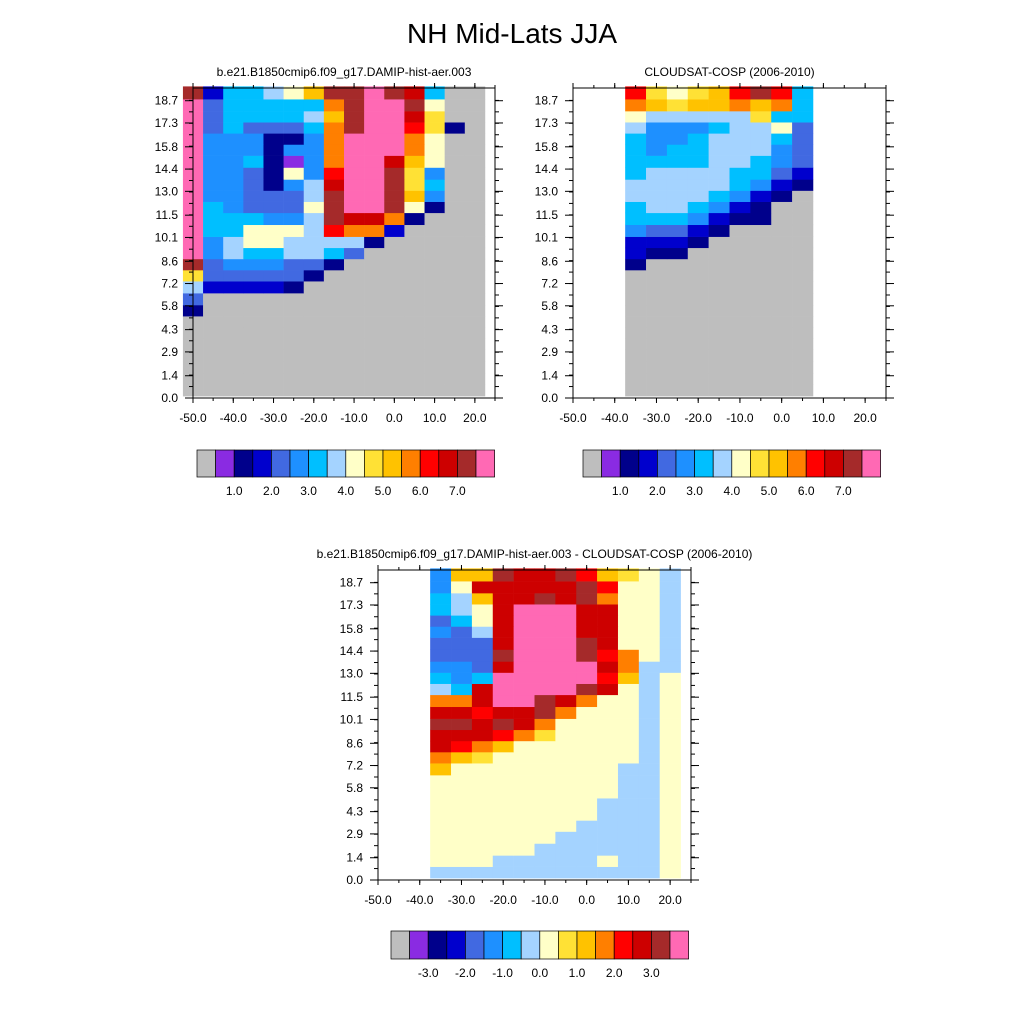 The height and width of the screenshot is (1024, 1024). I want to click on y-tick-label: 8.6, so click(354, 743).